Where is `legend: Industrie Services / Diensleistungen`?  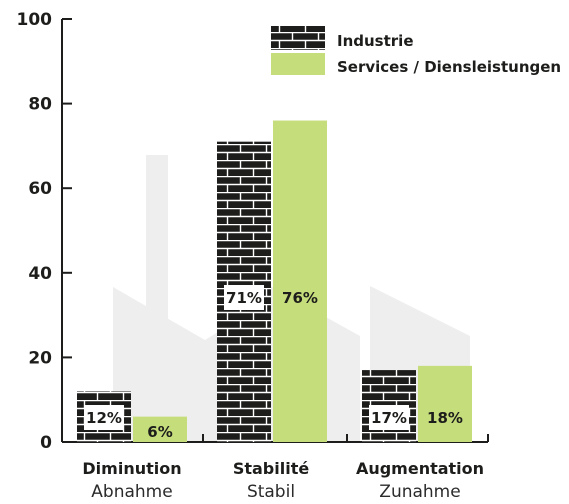 legend: Industrie Services / Diensleistungen is located at coordinates (416, 51).